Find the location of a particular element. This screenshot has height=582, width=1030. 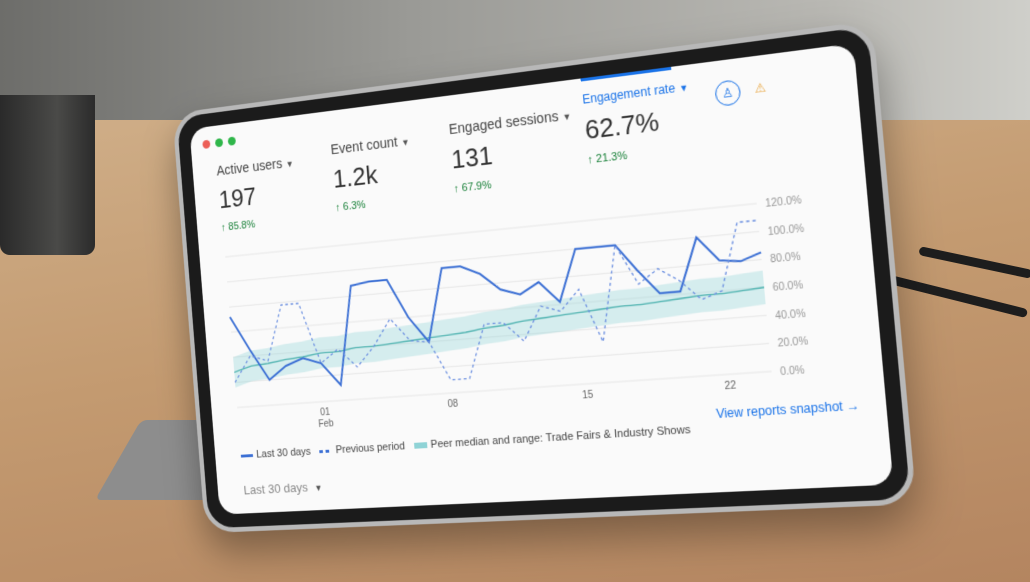

minimize-button is located at coordinates (219, 143).